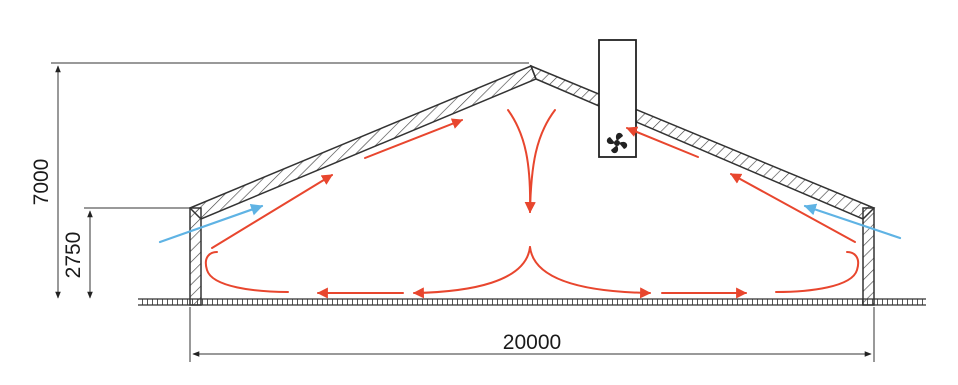  I want to click on left-wall, so click(195, 256).